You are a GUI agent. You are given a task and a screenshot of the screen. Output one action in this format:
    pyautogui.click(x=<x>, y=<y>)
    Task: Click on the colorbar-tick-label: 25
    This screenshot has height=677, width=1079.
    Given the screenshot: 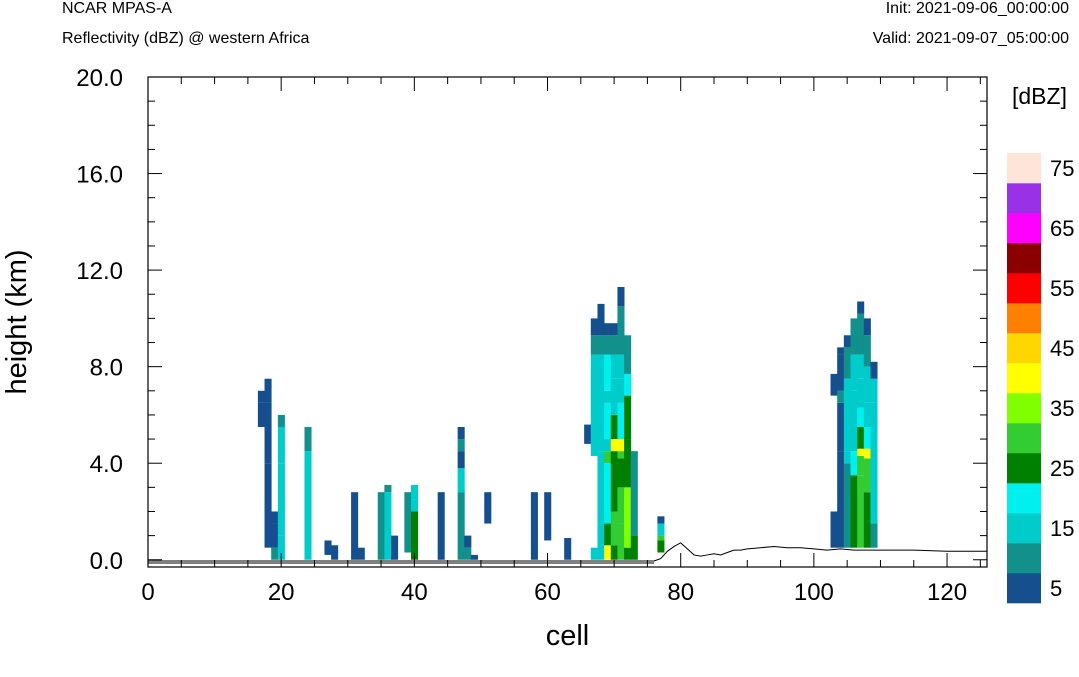 What is the action you would take?
    pyautogui.click(x=1062, y=468)
    